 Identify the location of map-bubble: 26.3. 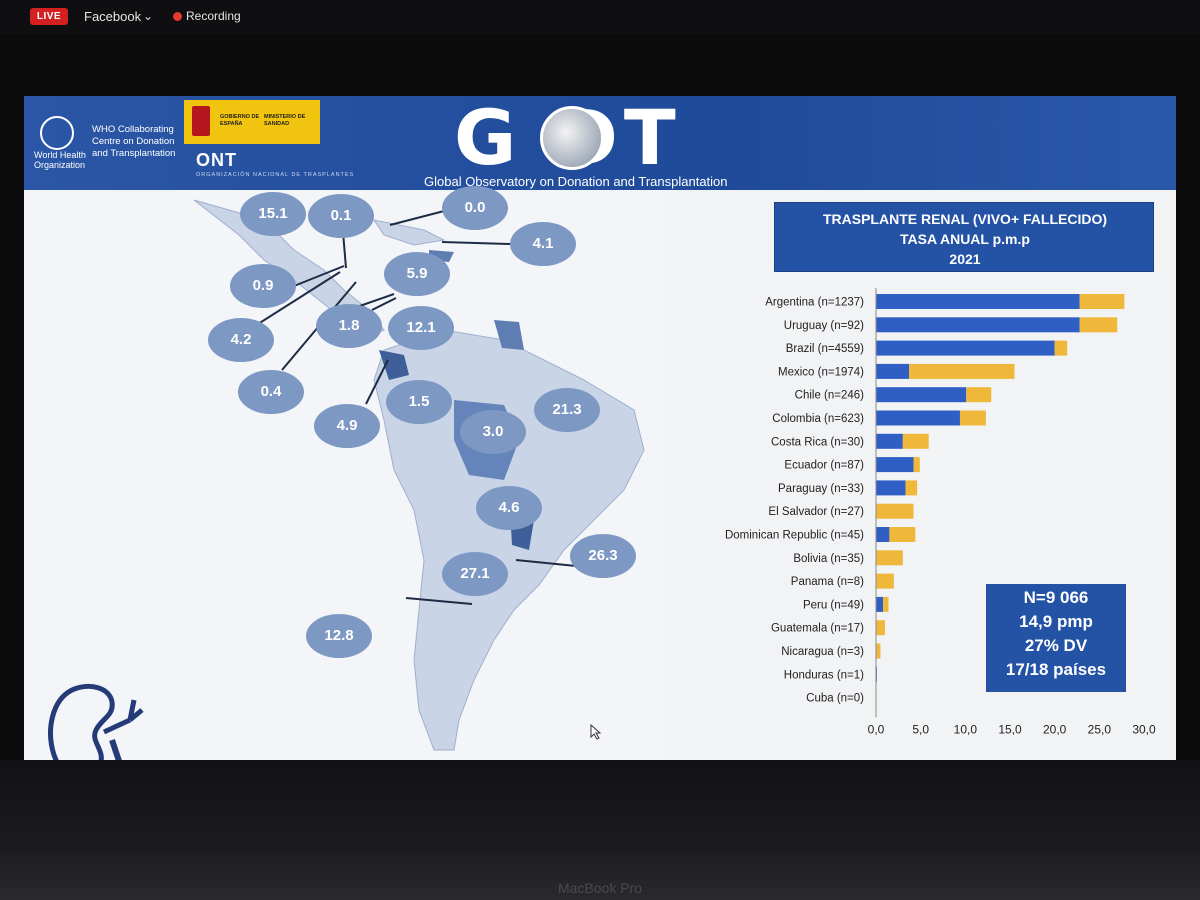
(603, 556).